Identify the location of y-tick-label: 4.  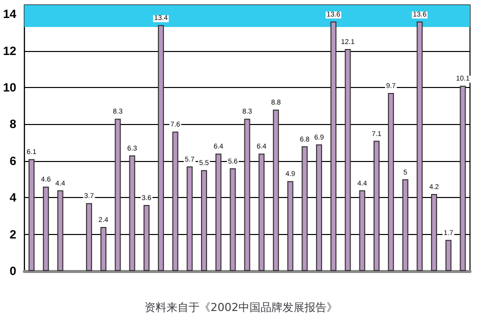
(13, 197).